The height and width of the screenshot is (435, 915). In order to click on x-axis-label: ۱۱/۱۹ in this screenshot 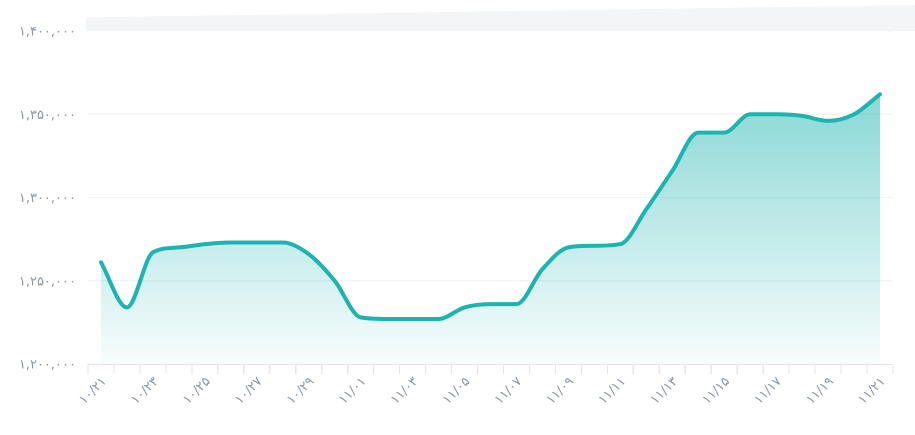, I will do `click(819, 390)`.